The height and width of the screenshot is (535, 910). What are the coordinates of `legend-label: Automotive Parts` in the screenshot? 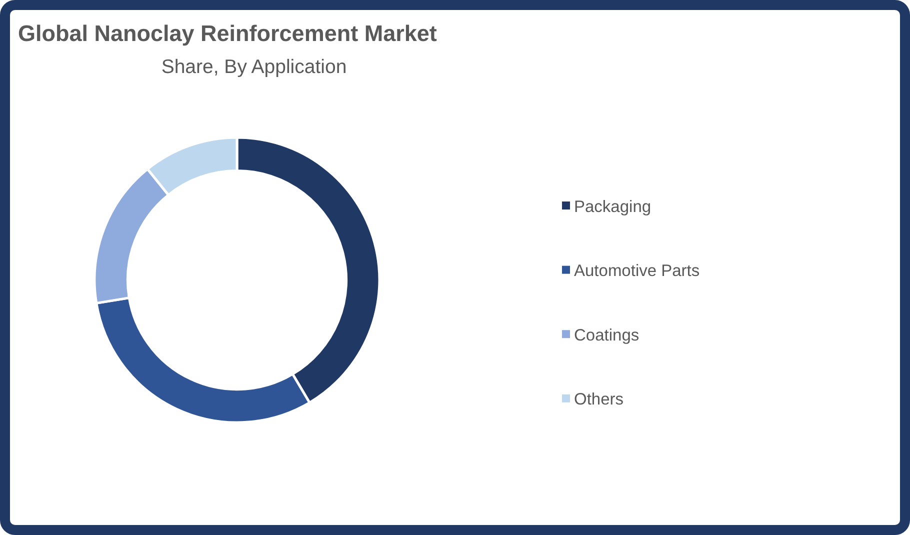 It's located at (637, 271).